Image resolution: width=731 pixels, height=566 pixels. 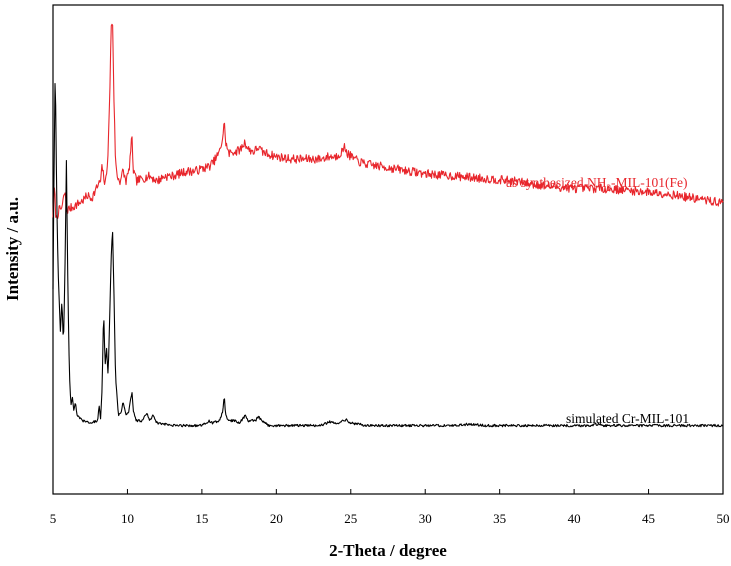 What do you see at coordinates (596, 184) in the screenshot?
I see `series-label-as-synthesized: as synthesized NH2-MIL-101(Fe)` at bounding box center [596, 184].